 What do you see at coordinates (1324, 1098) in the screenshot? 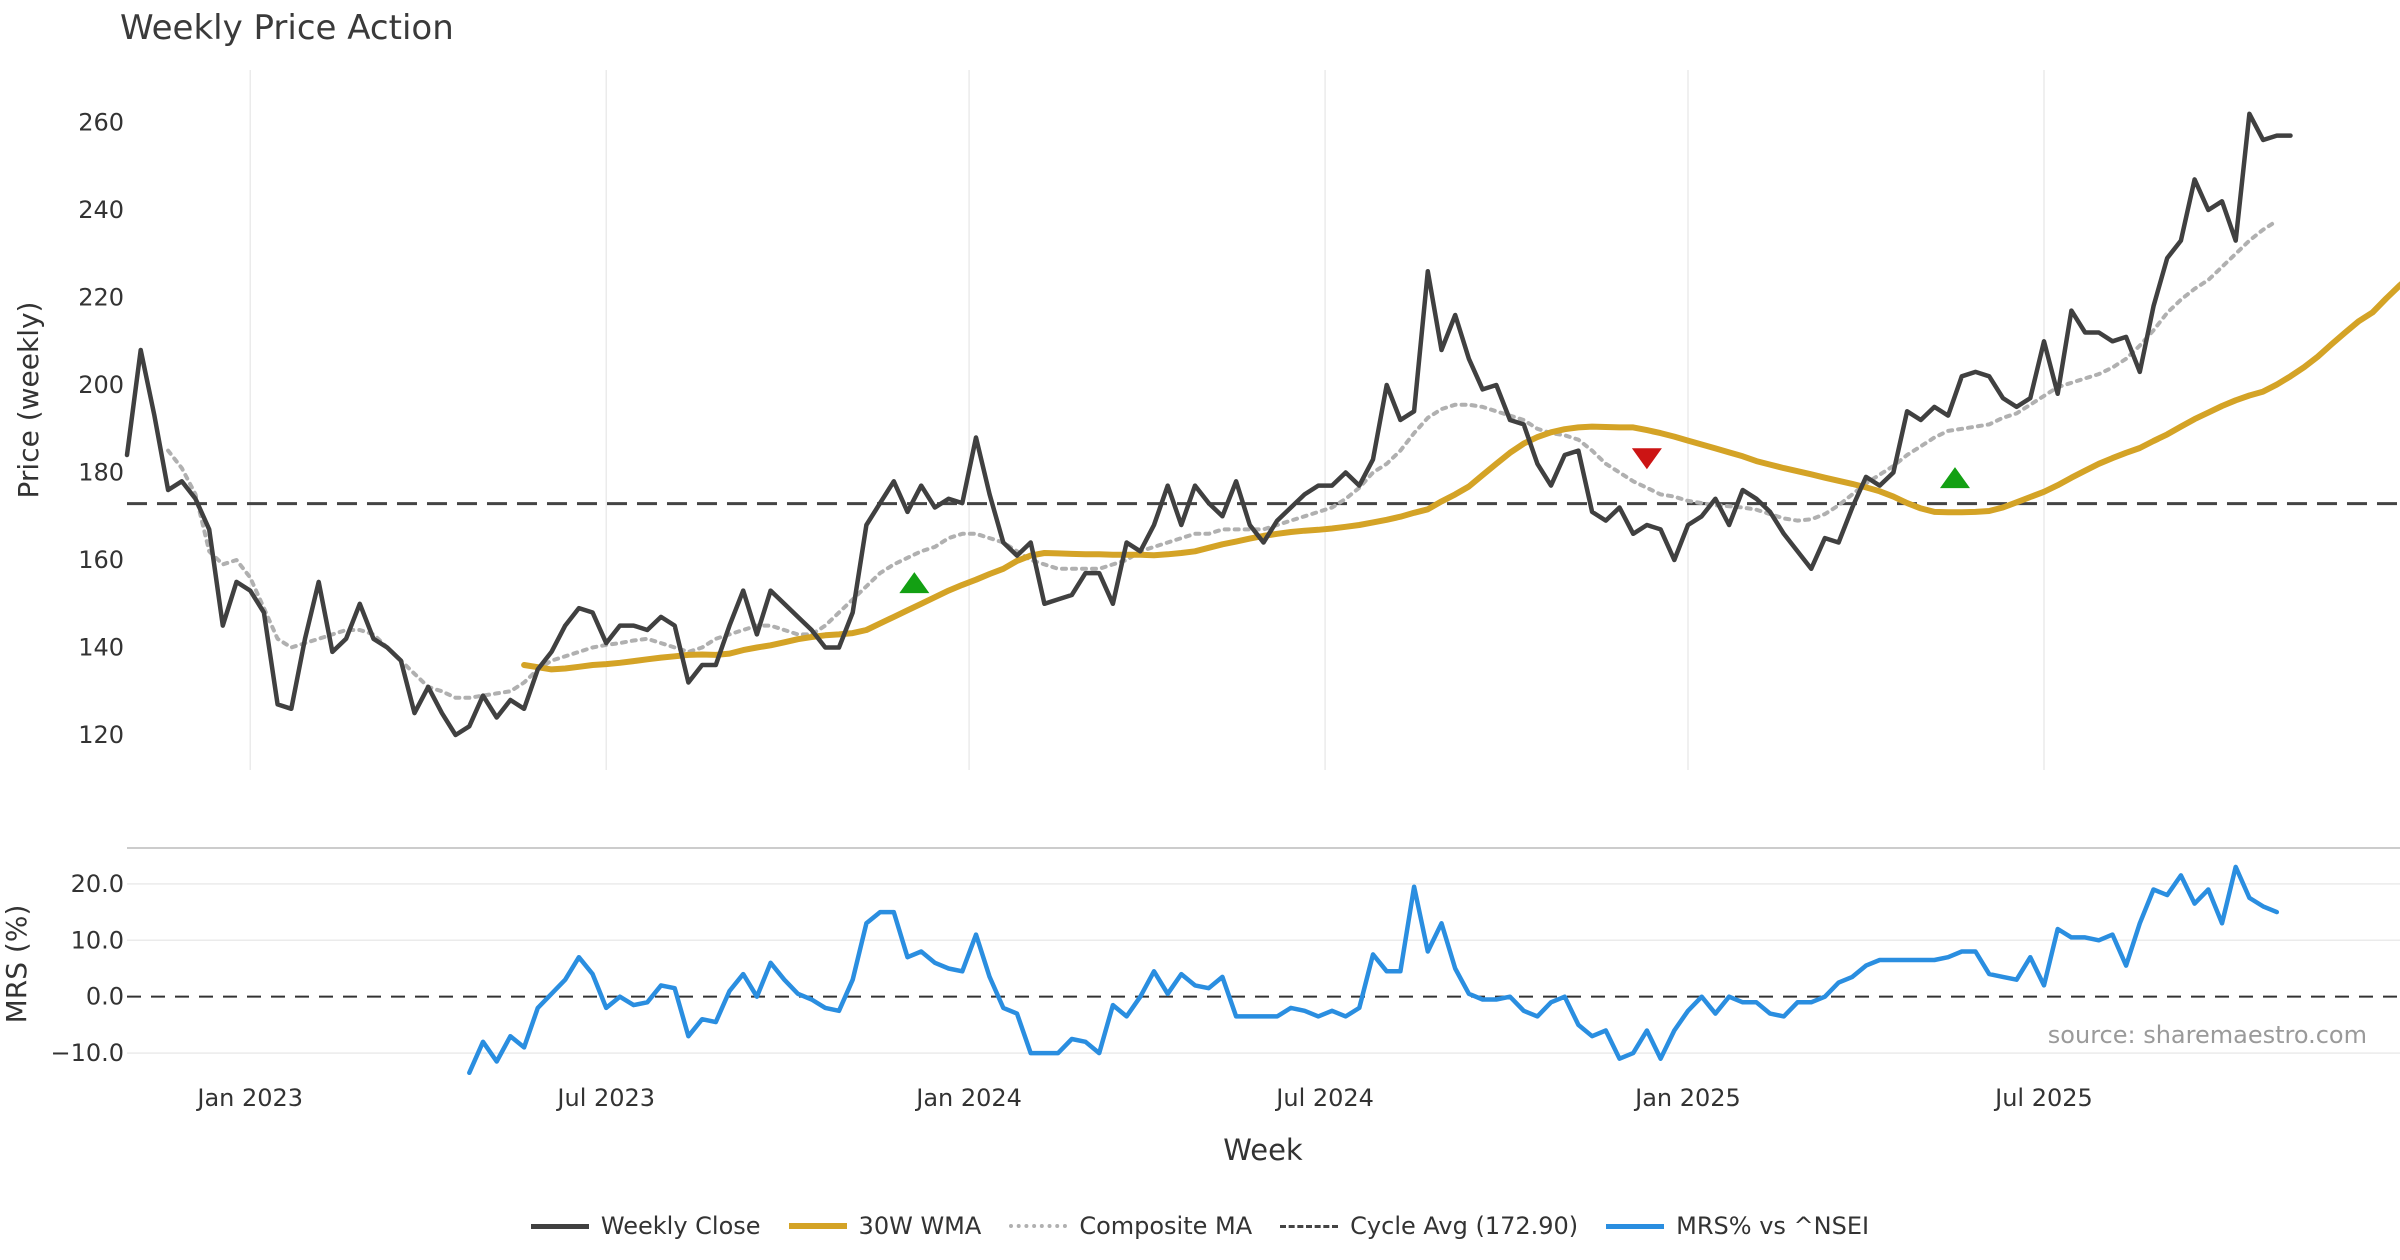
I see `x-tick-label: Jul 2024` at bounding box center [1324, 1098].